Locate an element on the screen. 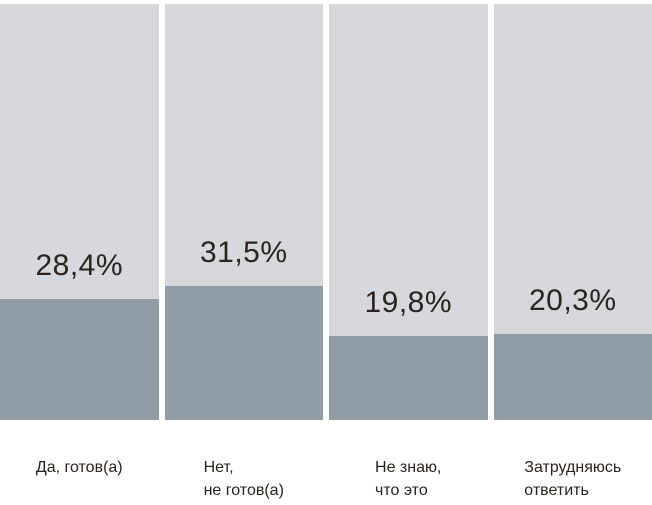 The height and width of the screenshot is (505, 652). category-label-cell: Нет, не готов(а) is located at coordinates (244, 479).